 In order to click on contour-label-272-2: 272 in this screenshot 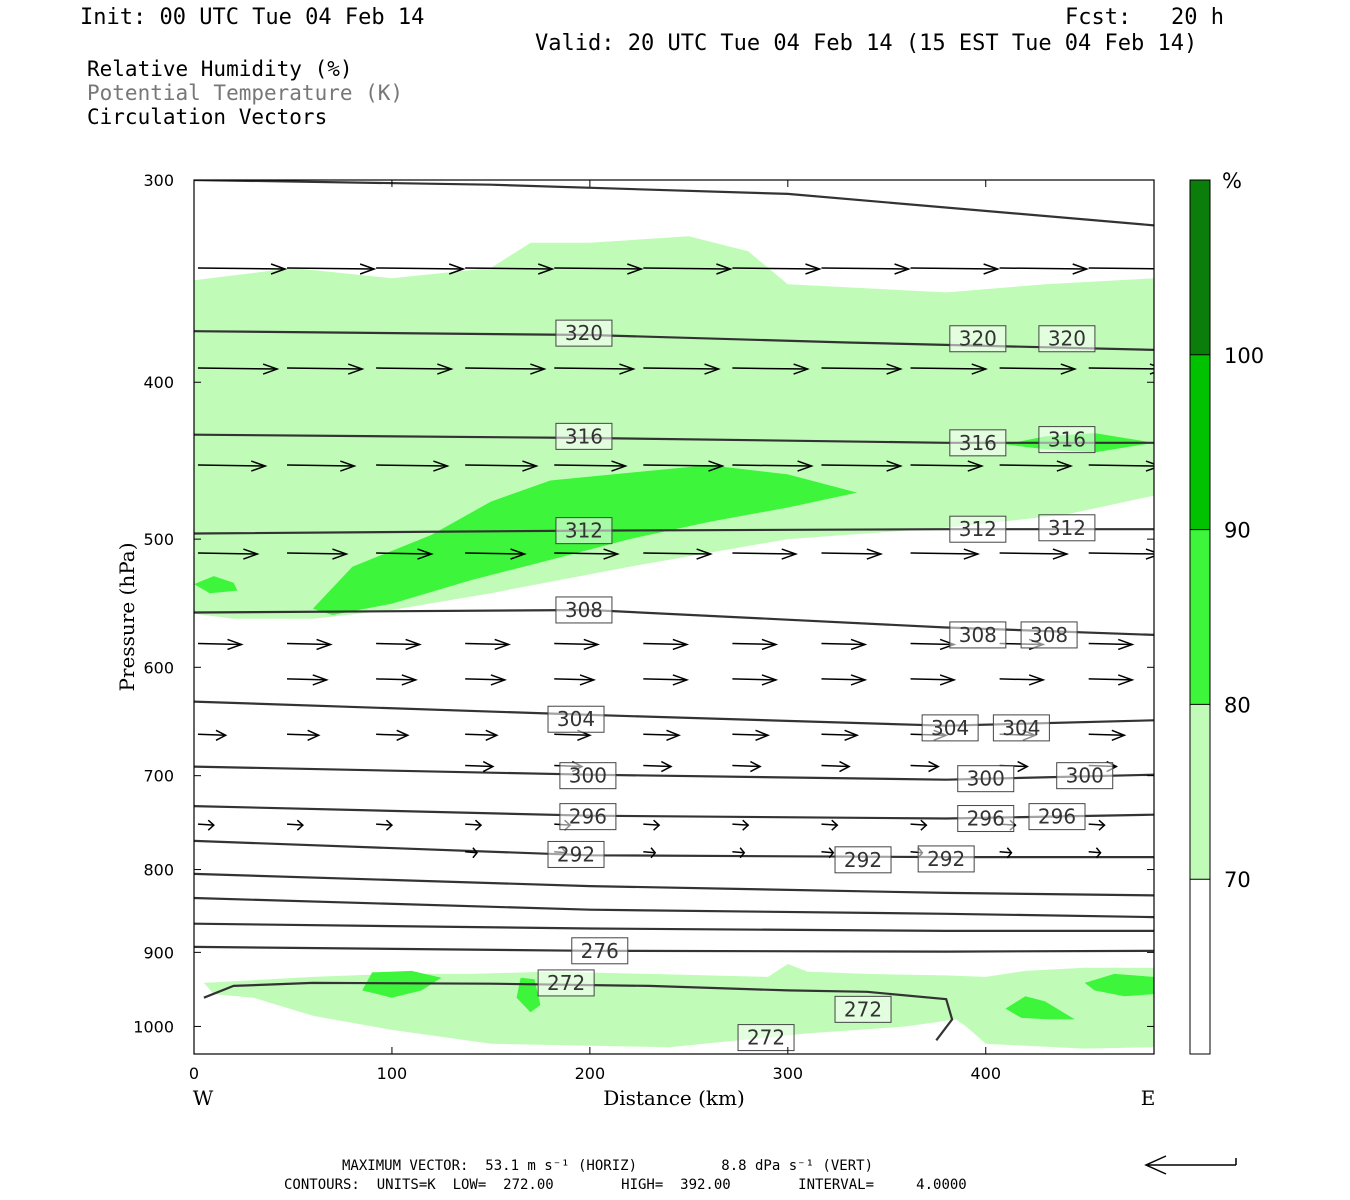, I will do `click(766, 1038)`.